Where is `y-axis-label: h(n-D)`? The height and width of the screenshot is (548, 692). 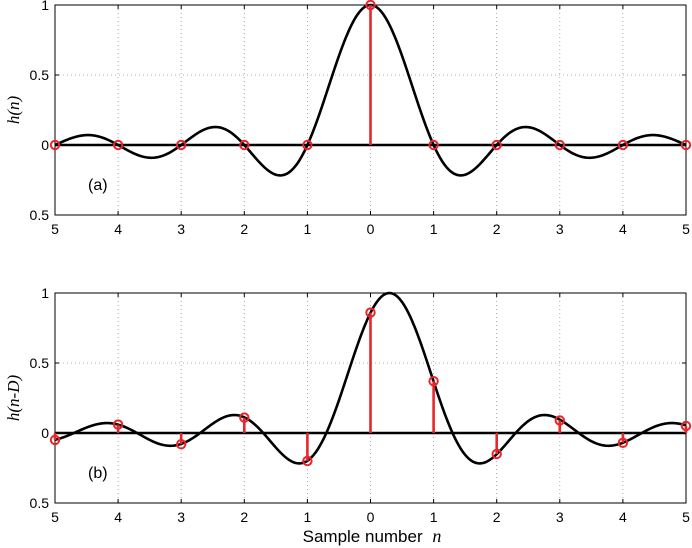
y-axis-label: h(n-D) is located at coordinates (13, 398).